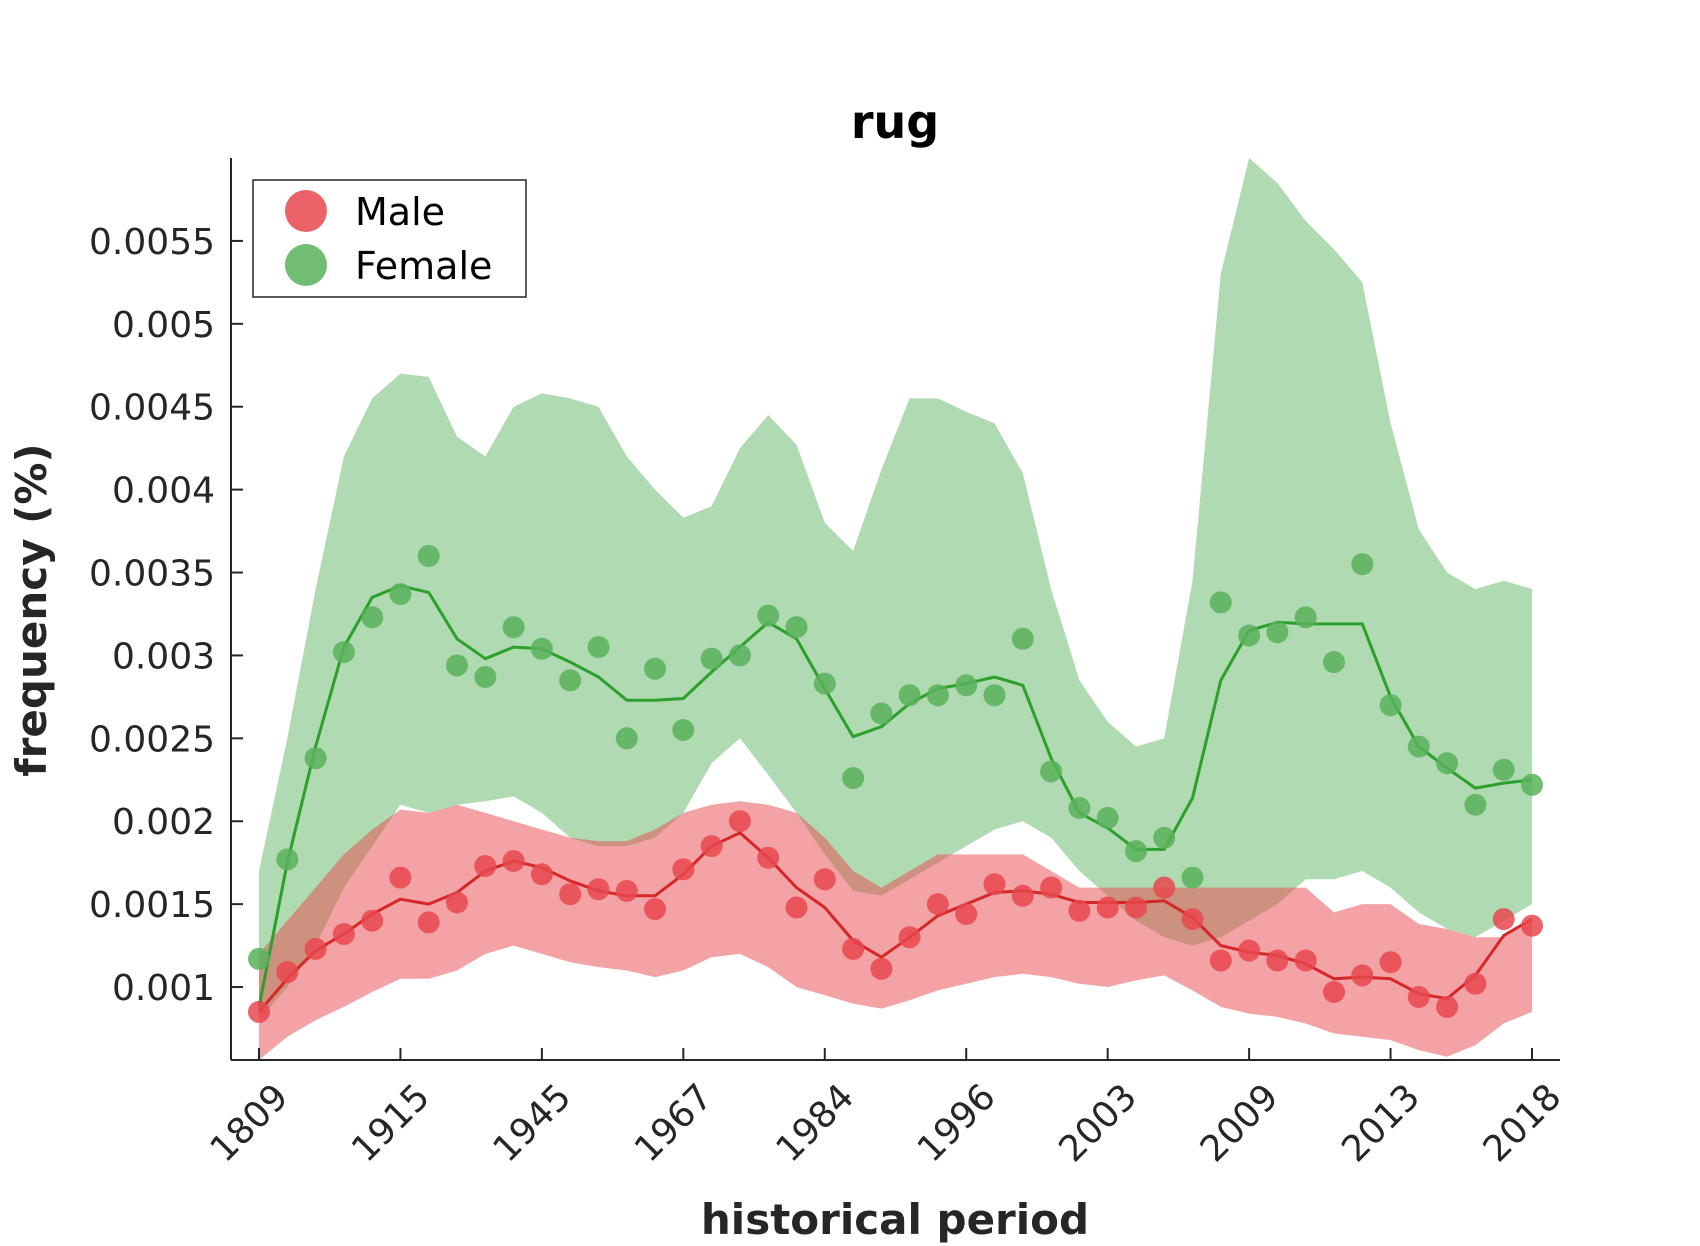 The image size is (1700, 1246). Describe the element at coordinates (895, 922) in the screenshot. I see `male-trend-line` at that location.